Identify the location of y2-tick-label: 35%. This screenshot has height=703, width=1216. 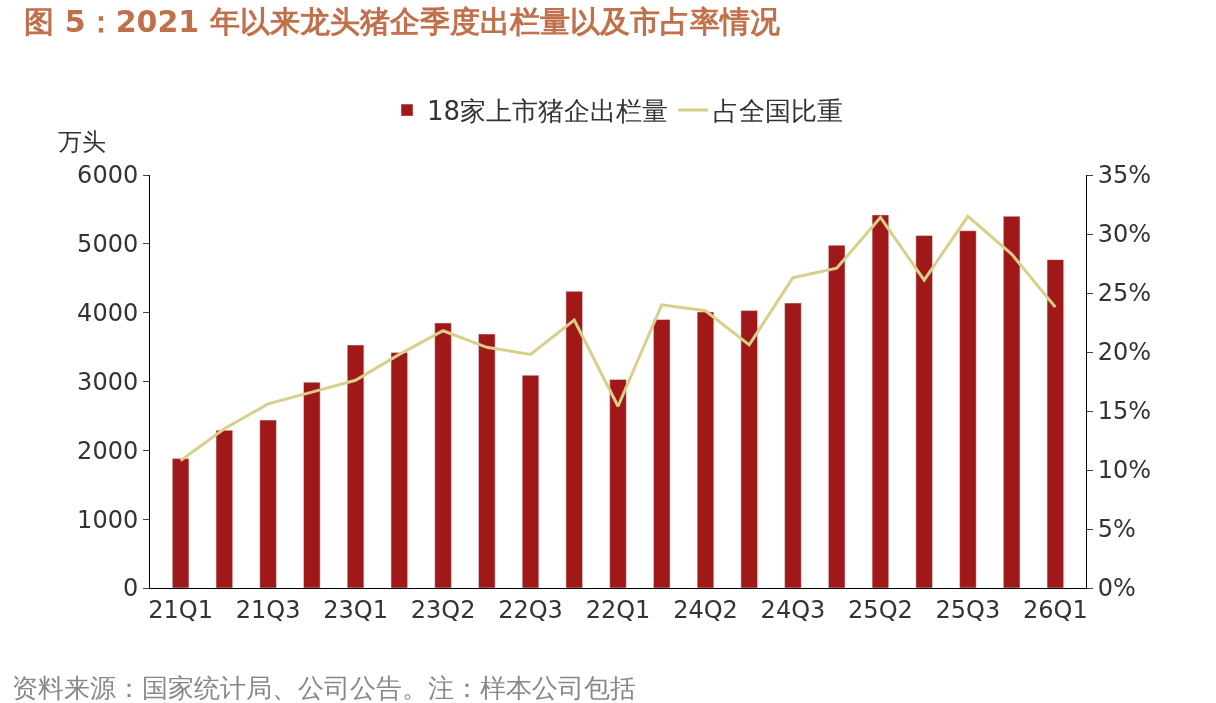
(1124, 175).